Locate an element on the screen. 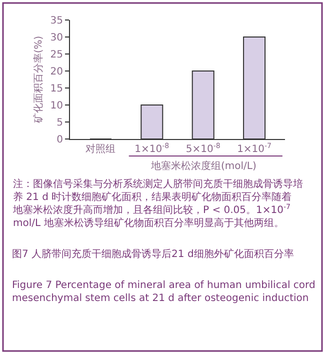 The width and height of the screenshot is (325, 354). y-tick-label: 20 is located at coordinates (56, 72).